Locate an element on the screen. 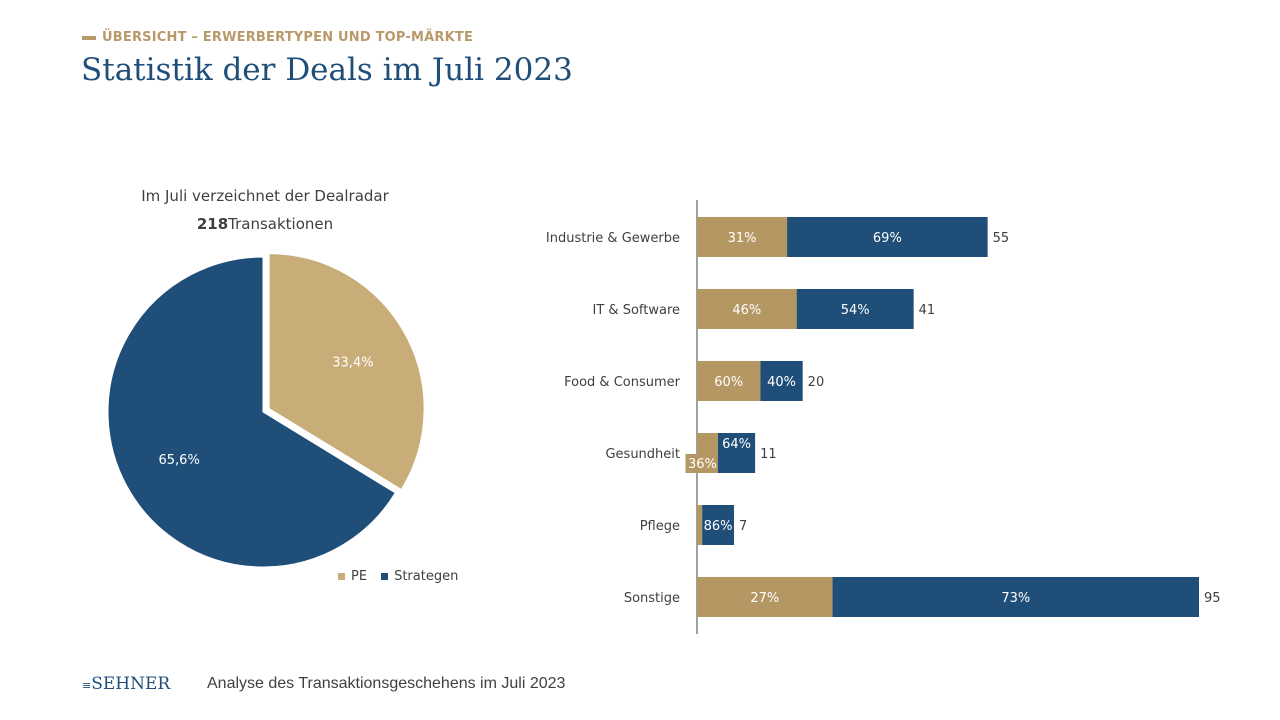  pie-legend: PE Strategen is located at coordinates (398, 576).